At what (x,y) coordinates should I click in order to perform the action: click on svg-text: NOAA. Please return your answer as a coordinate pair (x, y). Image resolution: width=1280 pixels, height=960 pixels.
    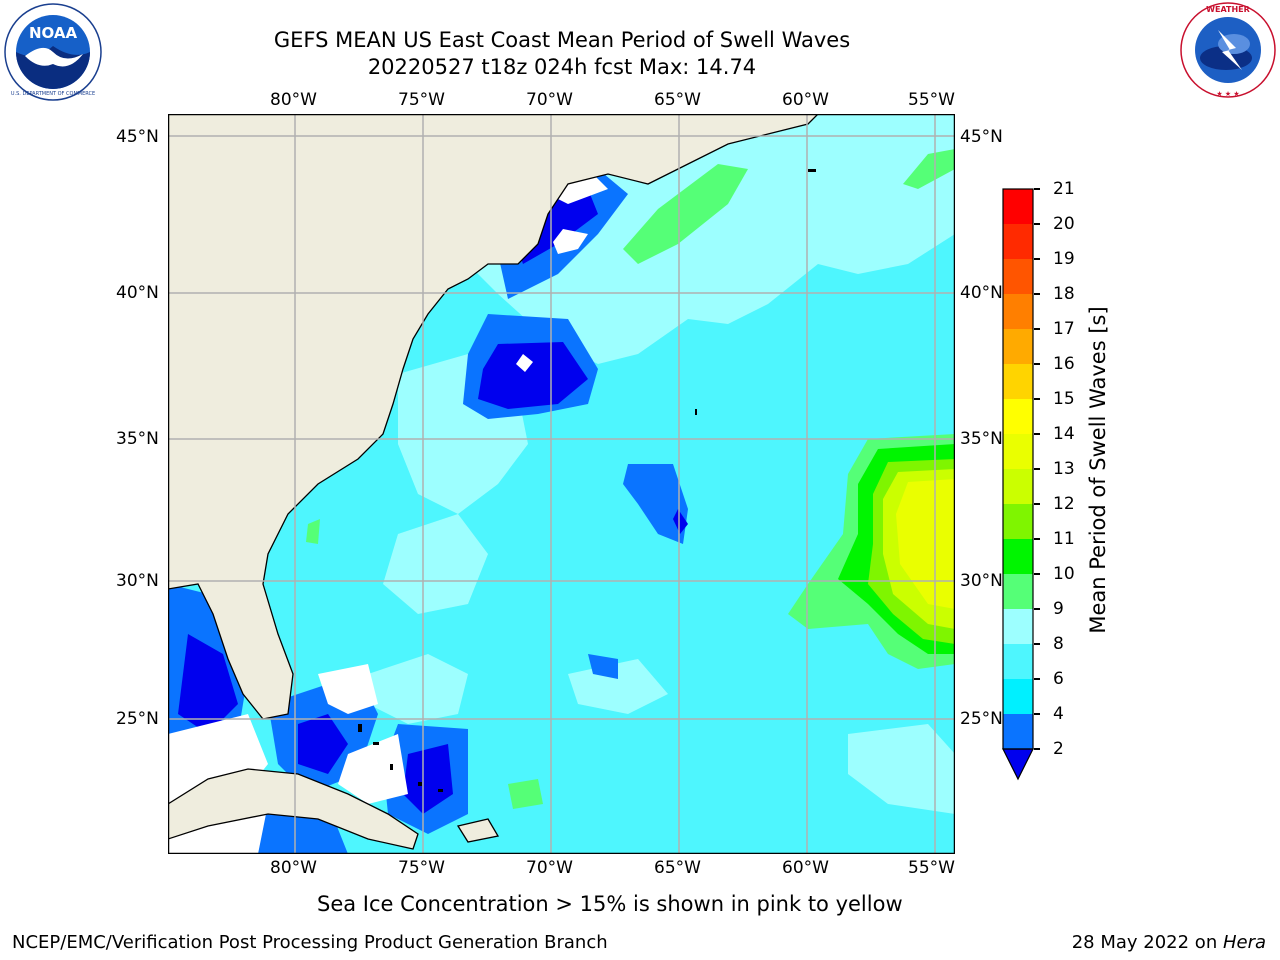
    Looking at the image, I should click on (53, 33).